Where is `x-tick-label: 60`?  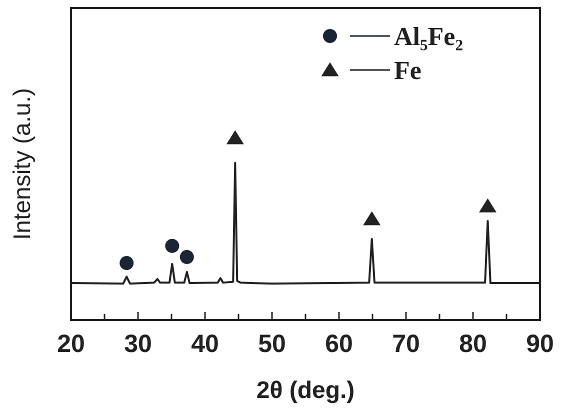 x-tick-label: 60 is located at coordinates (339, 344).